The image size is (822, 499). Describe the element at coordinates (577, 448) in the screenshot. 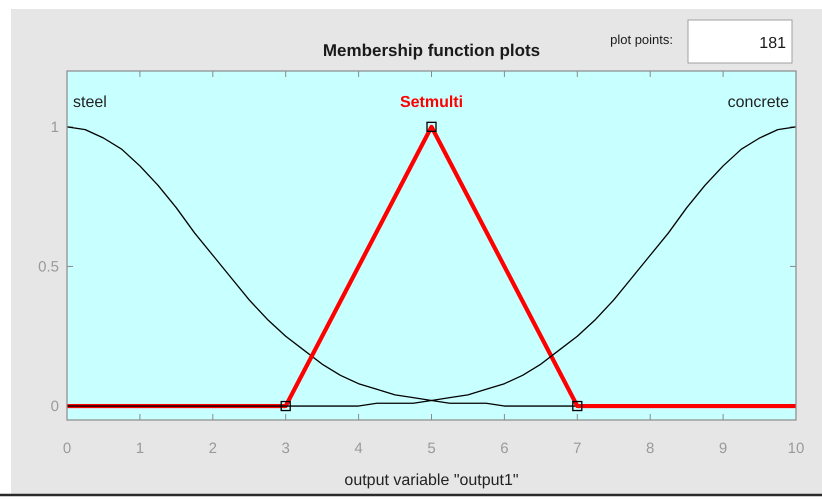

I see `x-tick-label: 7` at that location.